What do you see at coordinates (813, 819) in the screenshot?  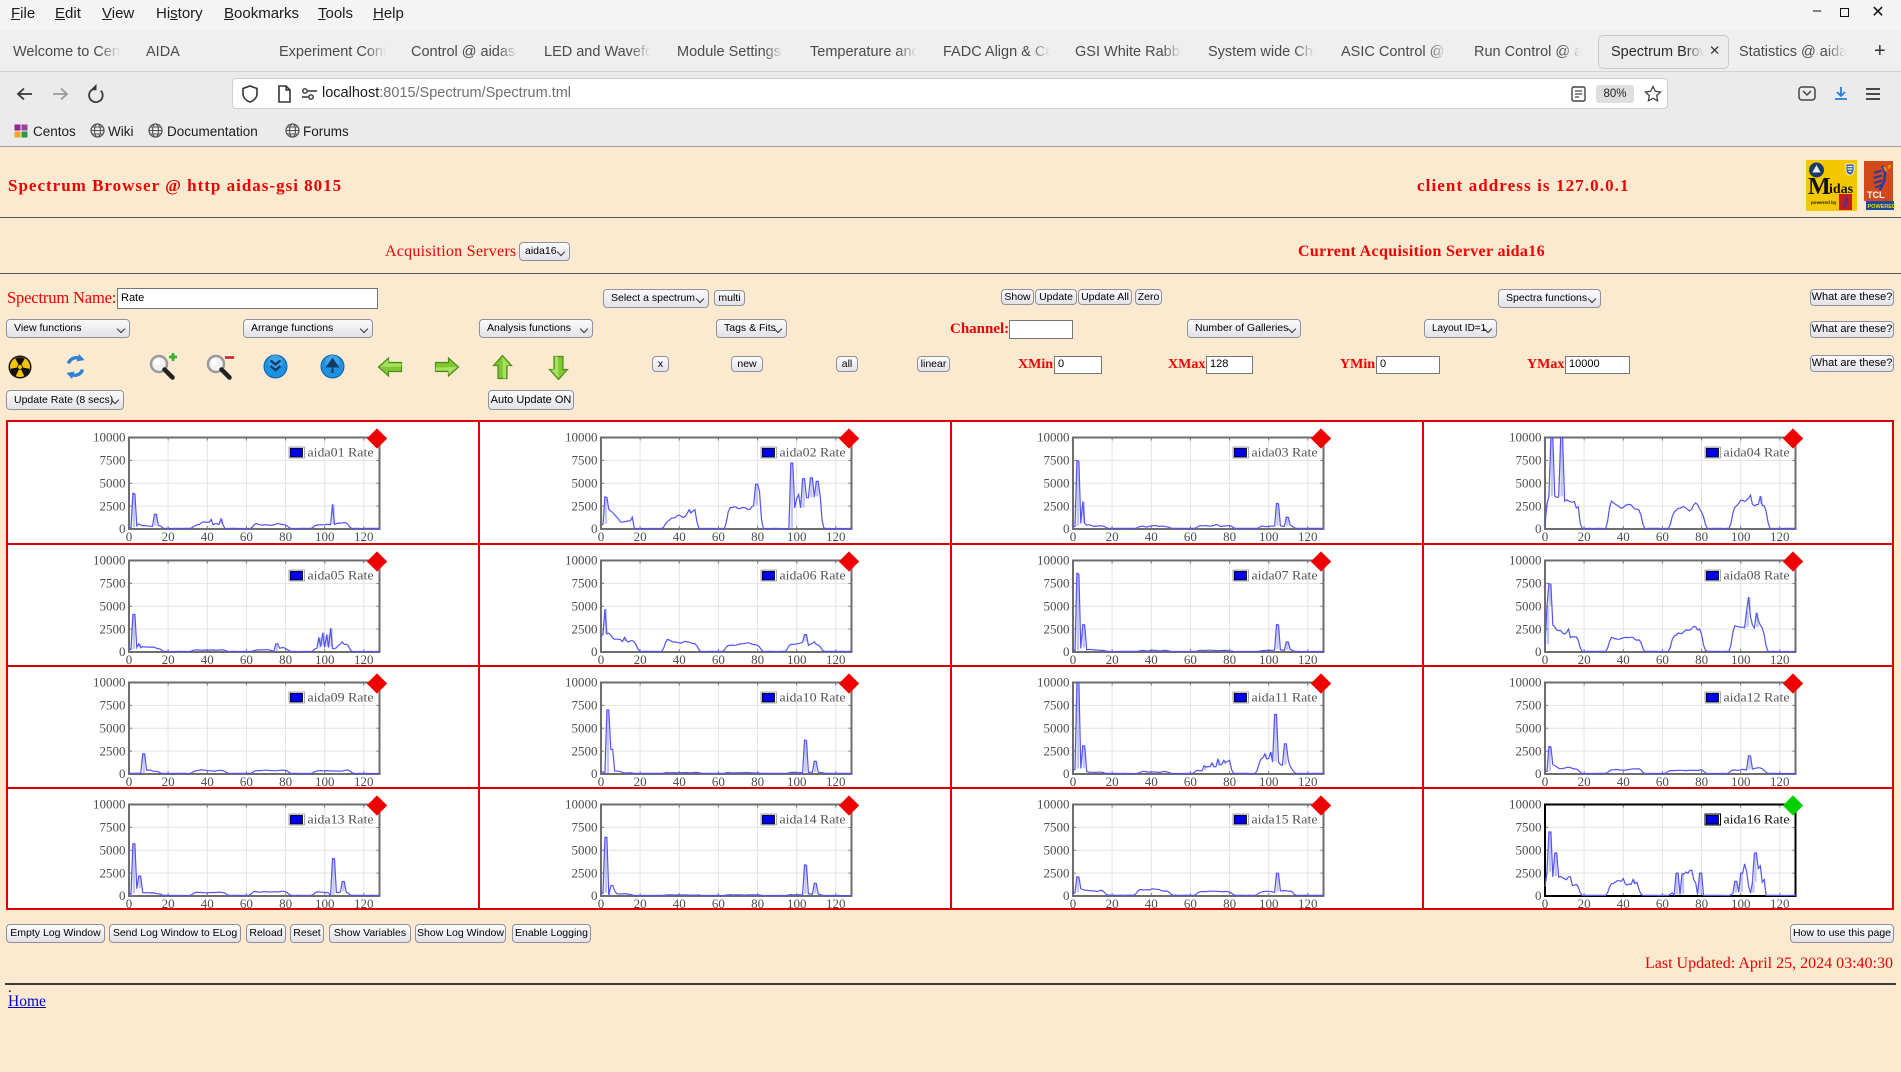 I see `svg-text: aida14 Rate` at bounding box center [813, 819].